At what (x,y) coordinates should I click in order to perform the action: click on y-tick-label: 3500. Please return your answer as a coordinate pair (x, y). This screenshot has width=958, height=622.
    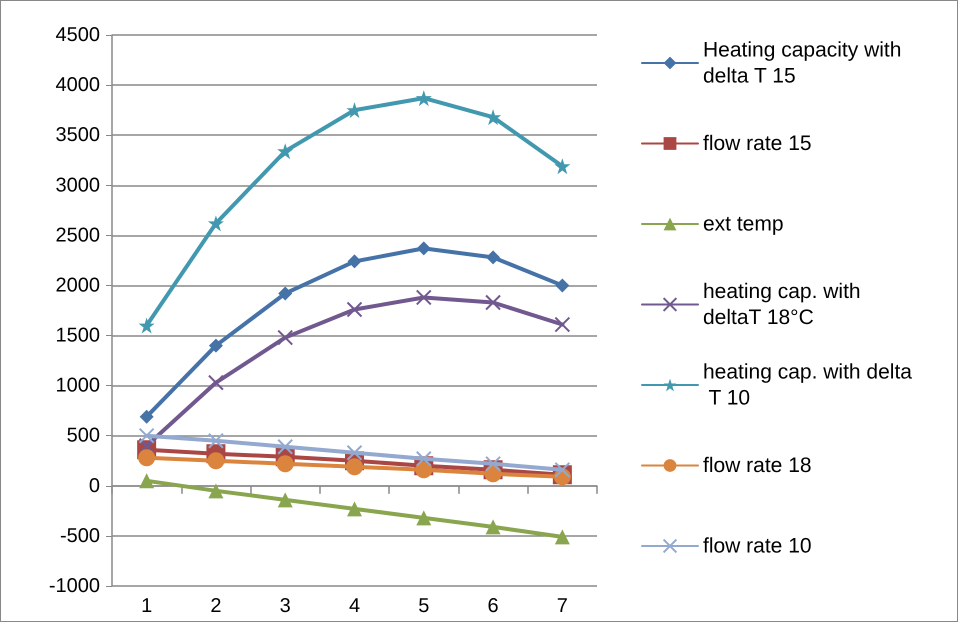
    Looking at the image, I should click on (78, 135).